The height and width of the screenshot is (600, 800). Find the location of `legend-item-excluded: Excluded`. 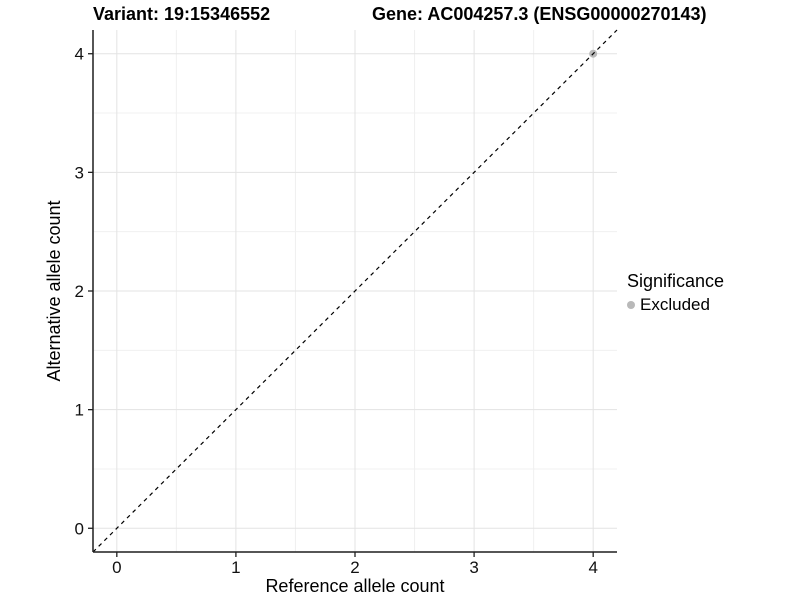

legend-item-excluded: Excluded is located at coordinates (675, 305).